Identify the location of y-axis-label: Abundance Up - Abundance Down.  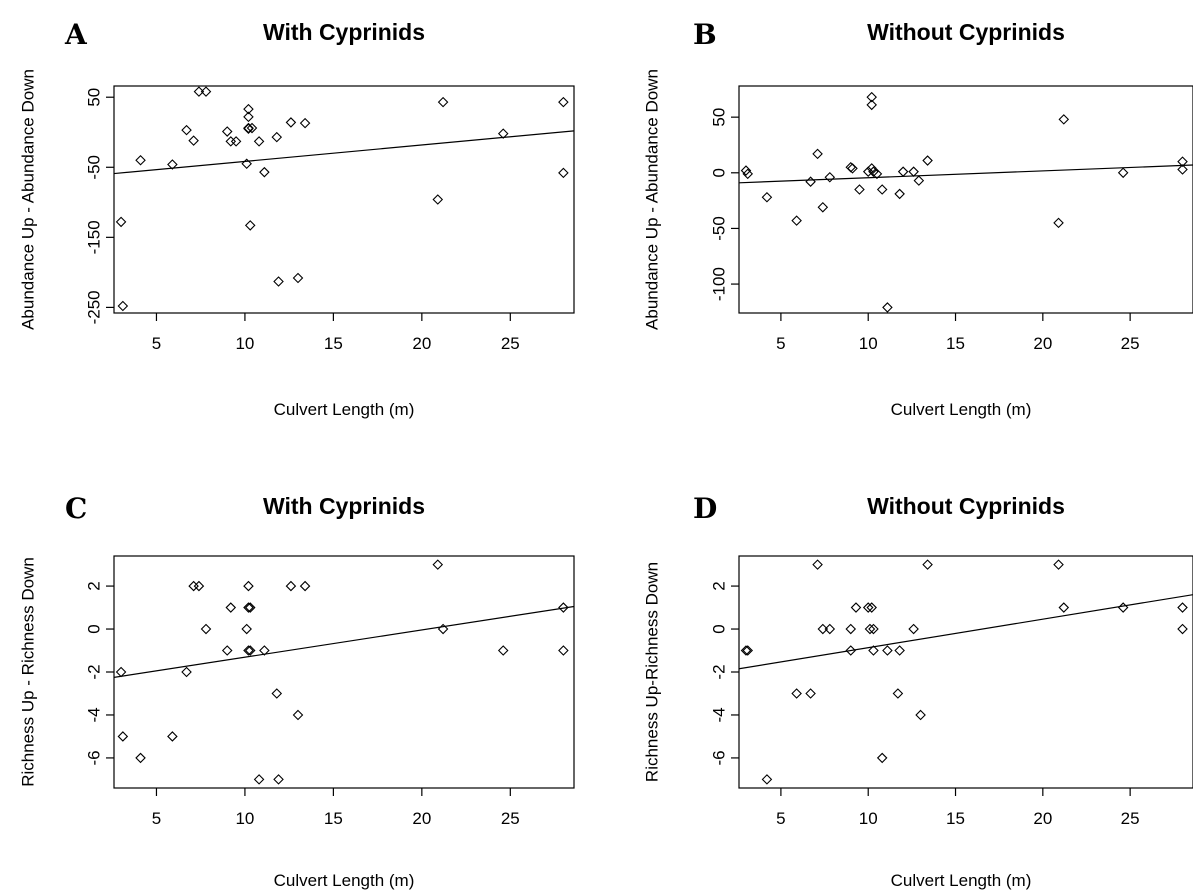
(28, 199).